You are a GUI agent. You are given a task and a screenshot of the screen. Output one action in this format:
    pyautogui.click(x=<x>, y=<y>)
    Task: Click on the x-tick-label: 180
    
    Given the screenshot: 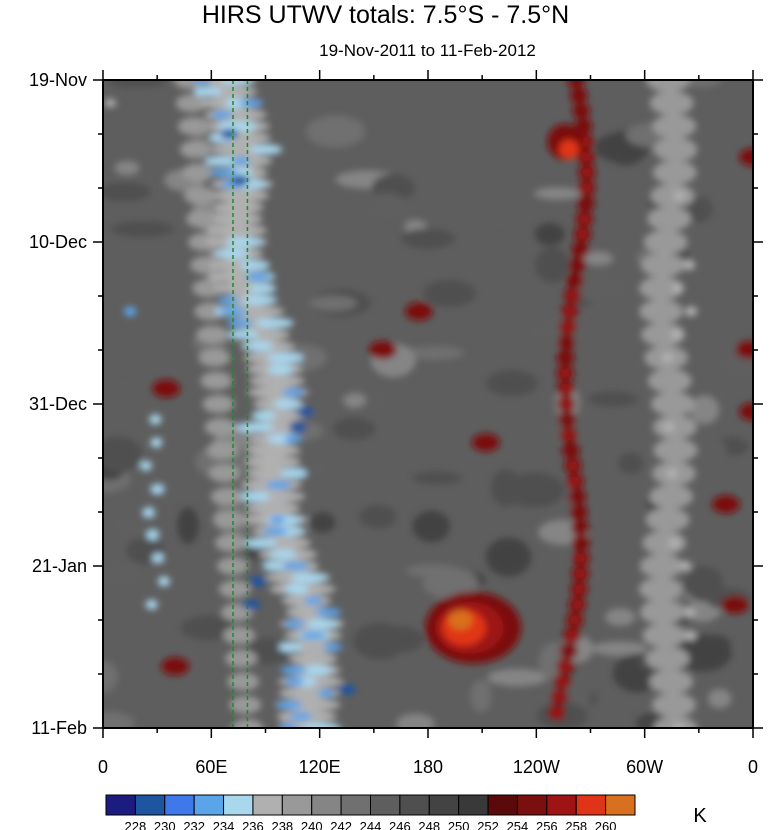 What is the action you would take?
    pyautogui.click(x=428, y=767)
    